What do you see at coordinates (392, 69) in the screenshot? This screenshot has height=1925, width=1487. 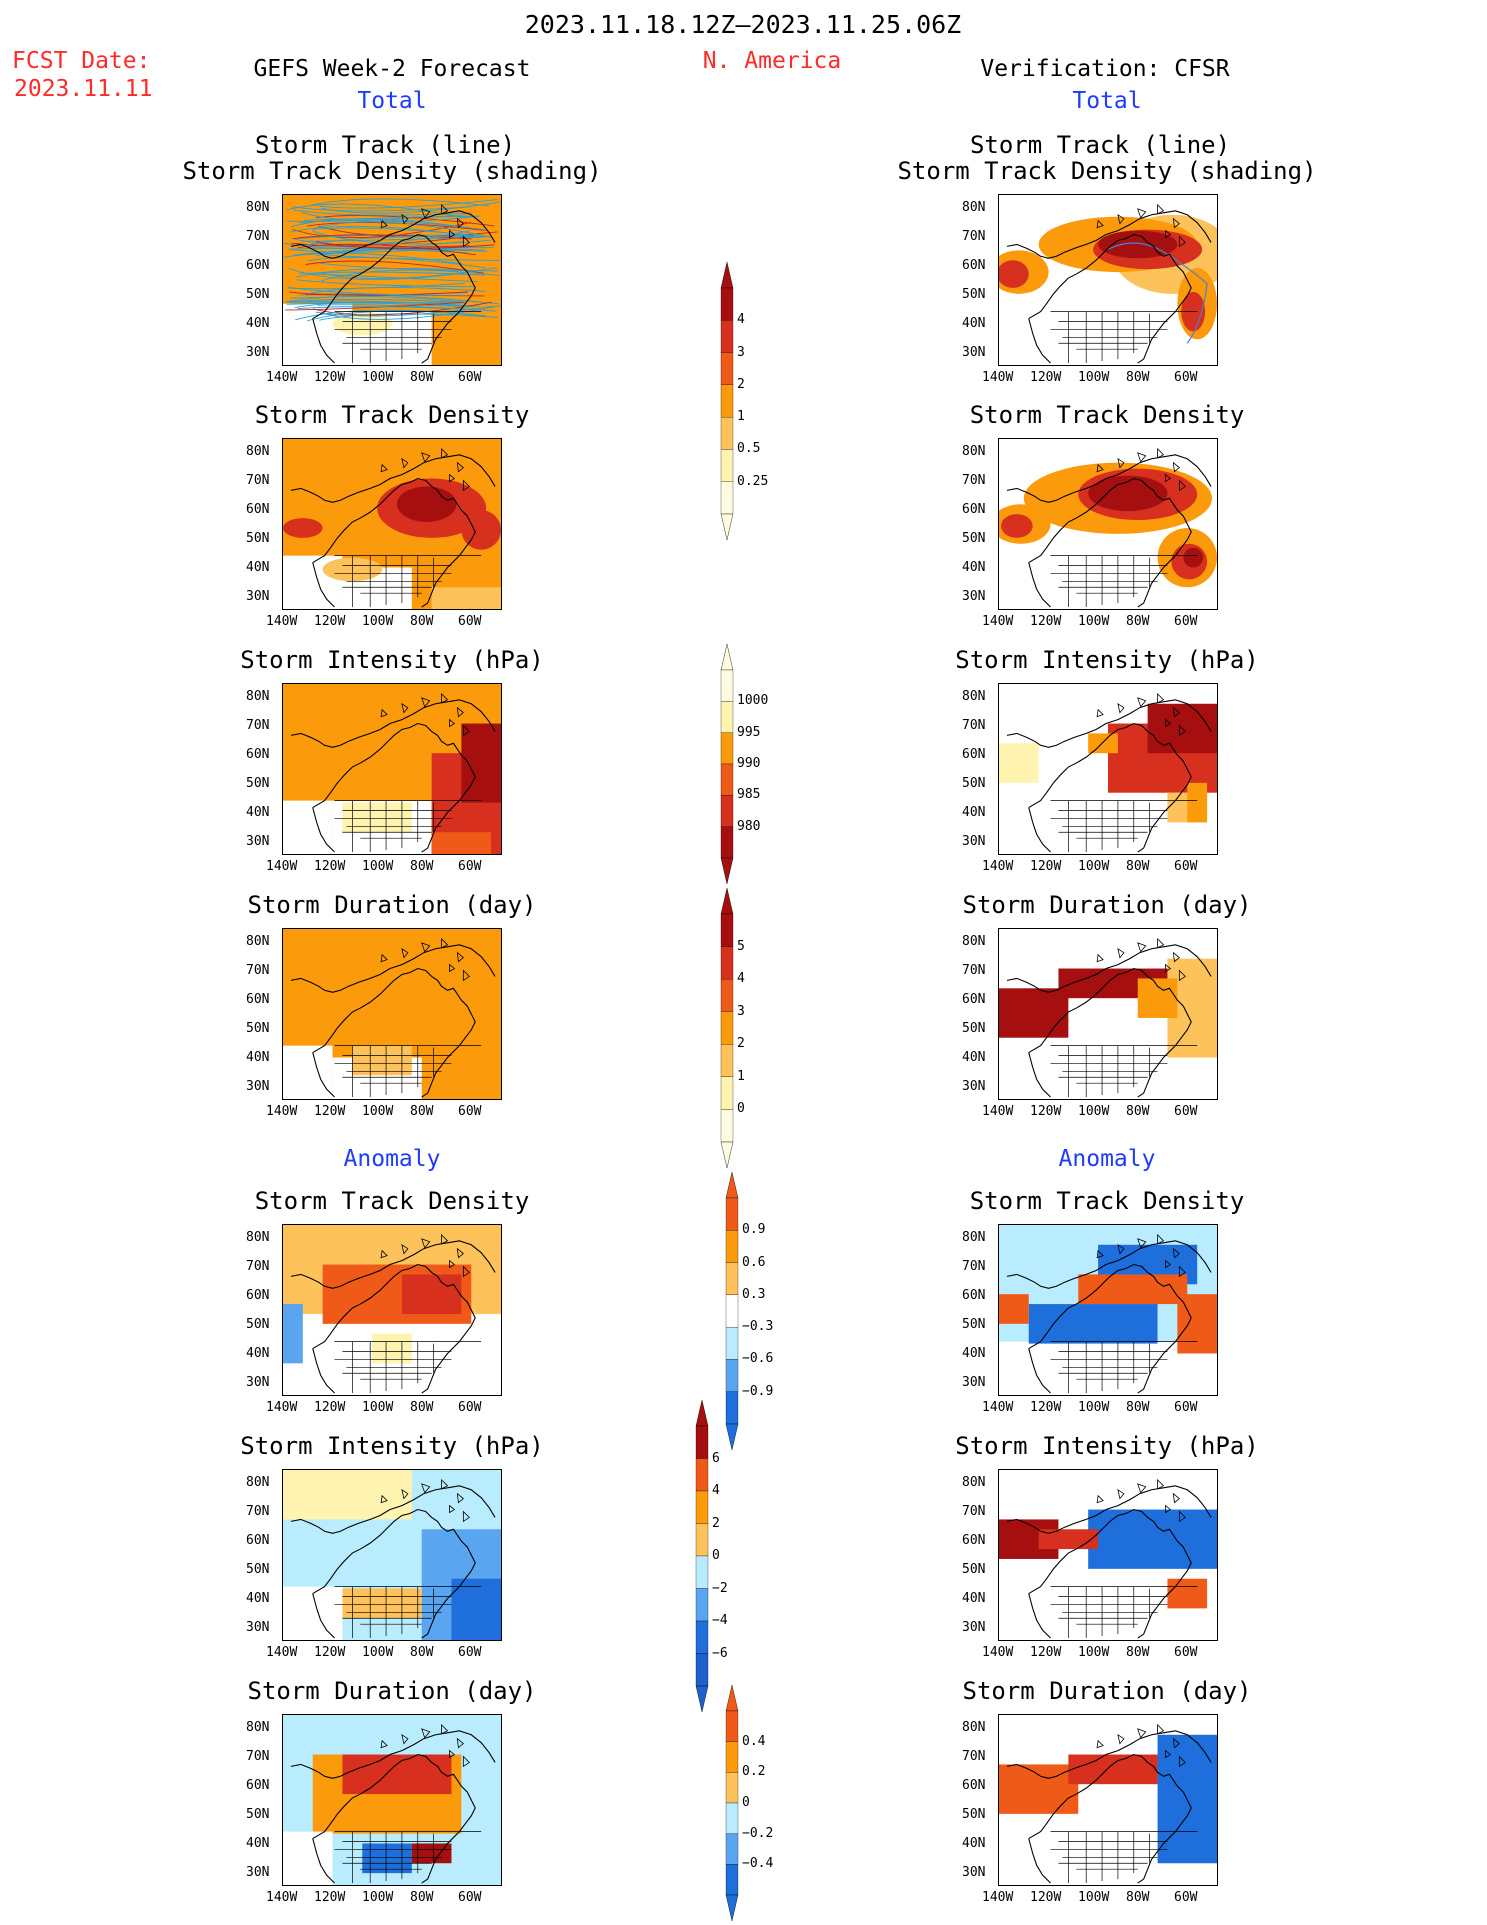 I see `left-column-title: GEFS Week-2 Forecast` at bounding box center [392, 69].